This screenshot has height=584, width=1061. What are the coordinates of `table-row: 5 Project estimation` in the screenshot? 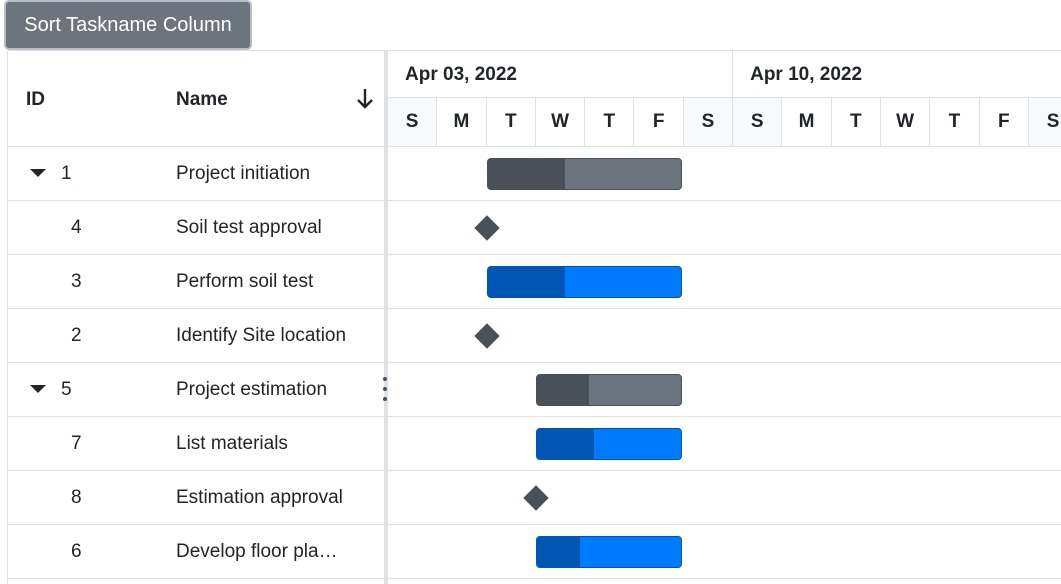 It's located at (196, 390).